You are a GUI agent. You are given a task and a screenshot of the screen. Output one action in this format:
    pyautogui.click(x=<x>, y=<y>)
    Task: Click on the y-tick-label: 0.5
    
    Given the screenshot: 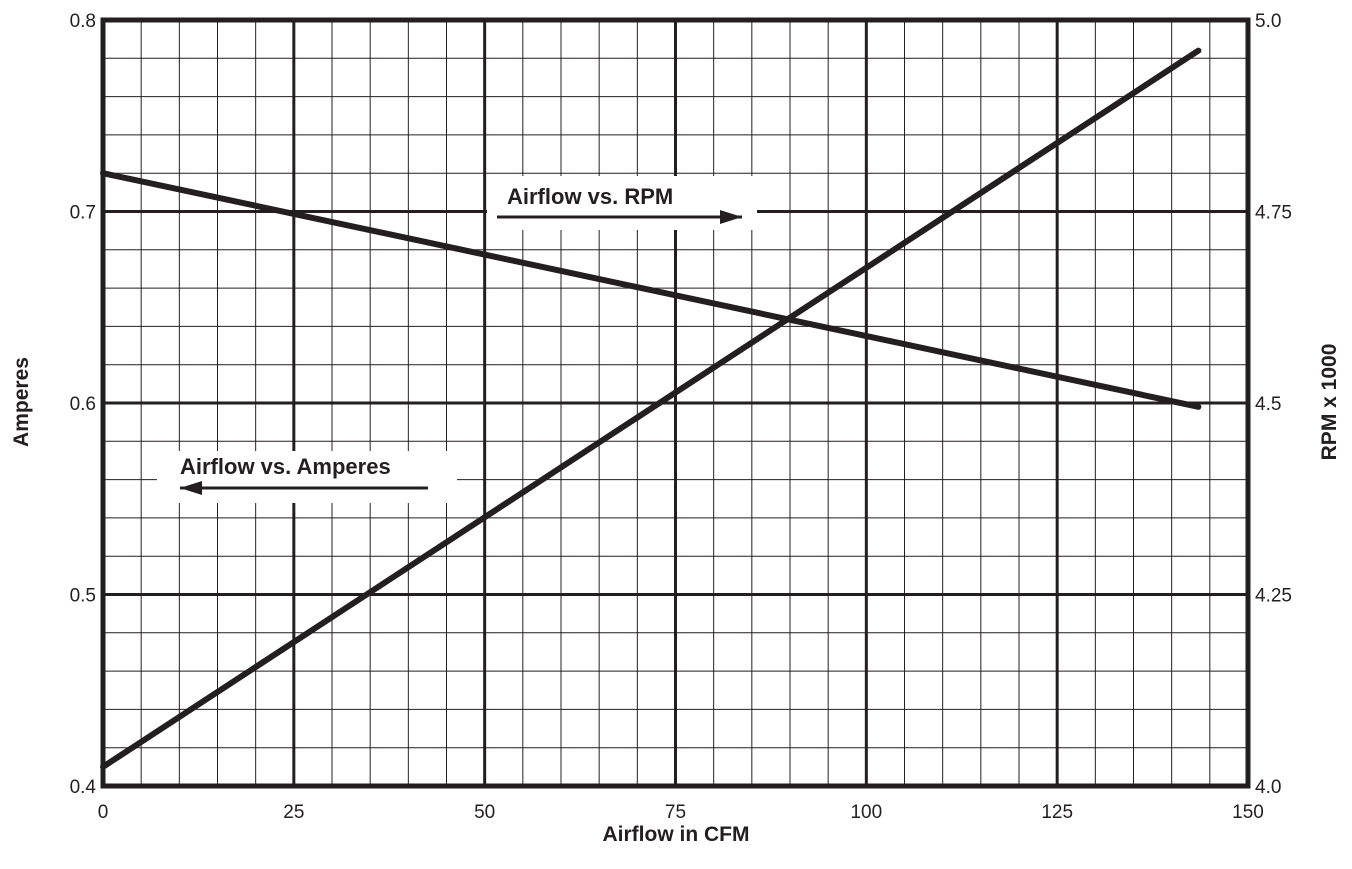 What is the action you would take?
    pyautogui.click(x=83, y=596)
    